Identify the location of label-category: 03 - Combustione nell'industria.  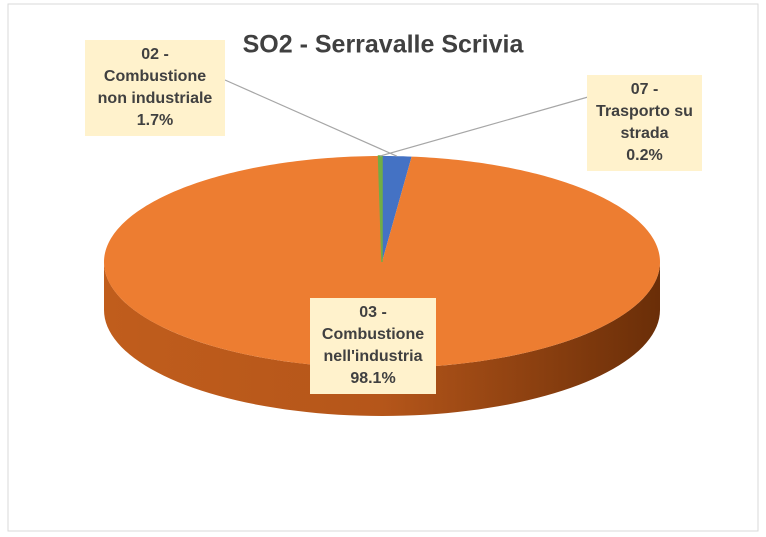
(373, 334).